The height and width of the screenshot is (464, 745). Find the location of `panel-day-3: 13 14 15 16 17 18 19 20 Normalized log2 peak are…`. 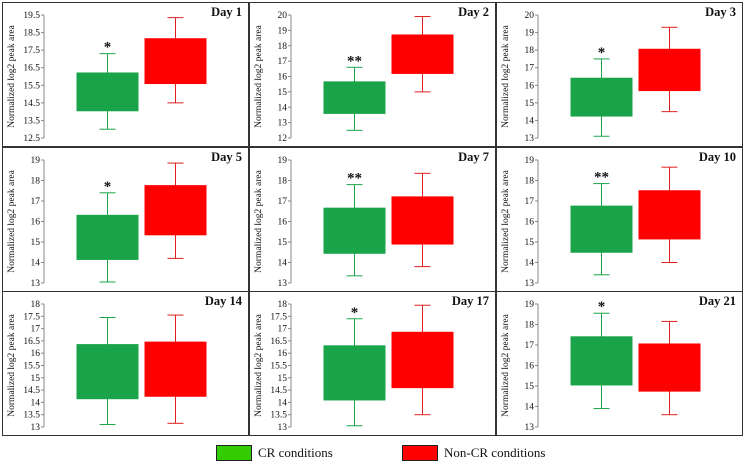

panel-day-3: 13 14 15 16 17 18 19 20 Normalized log2 peak are… is located at coordinates (619, 74).